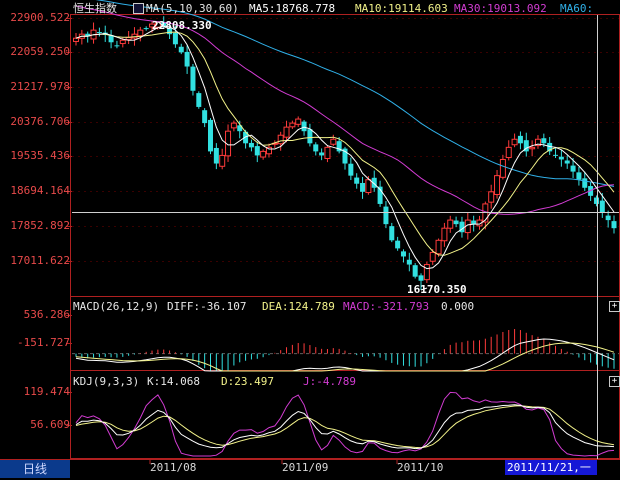  I want to click on y-tick-main-4: 19535.436, so click(40, 155).